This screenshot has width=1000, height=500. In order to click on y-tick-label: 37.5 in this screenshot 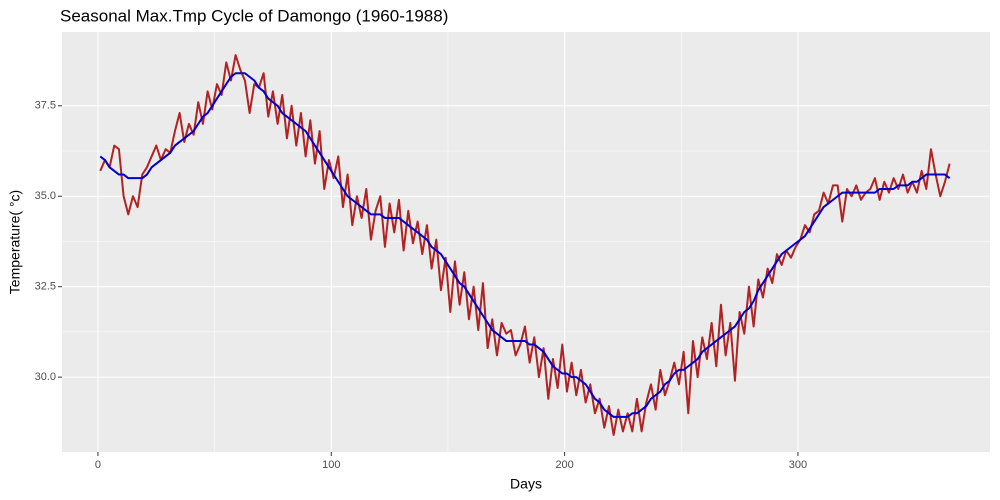, I will do `click(45, 106)`.